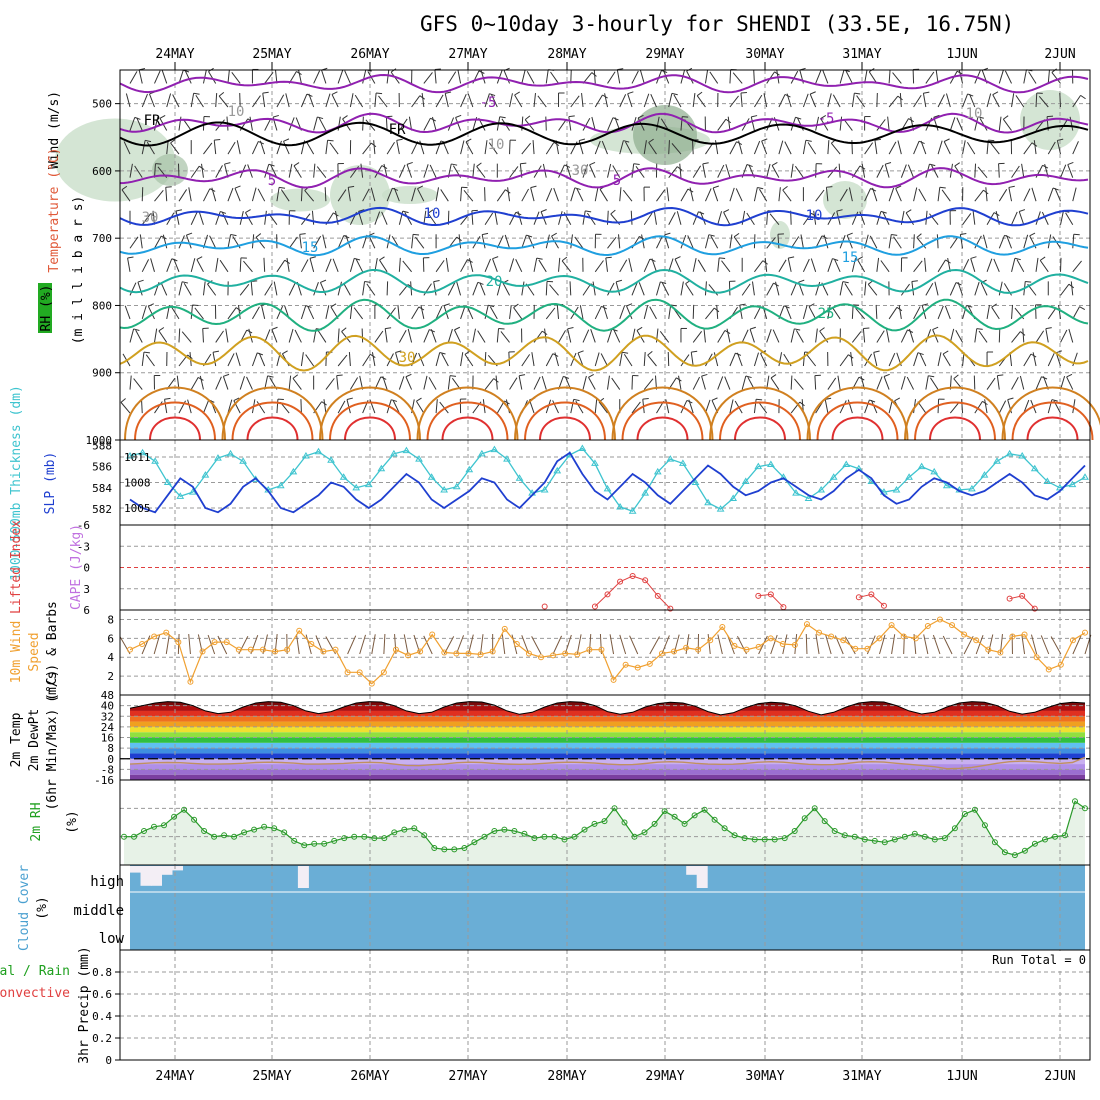 The width and height of the screenshot is (1100, 1100). What do you see at coordinates (102, 305) in the screenshot?
I see `pressure-tick-label: 800` at bounding box center [102, 305].